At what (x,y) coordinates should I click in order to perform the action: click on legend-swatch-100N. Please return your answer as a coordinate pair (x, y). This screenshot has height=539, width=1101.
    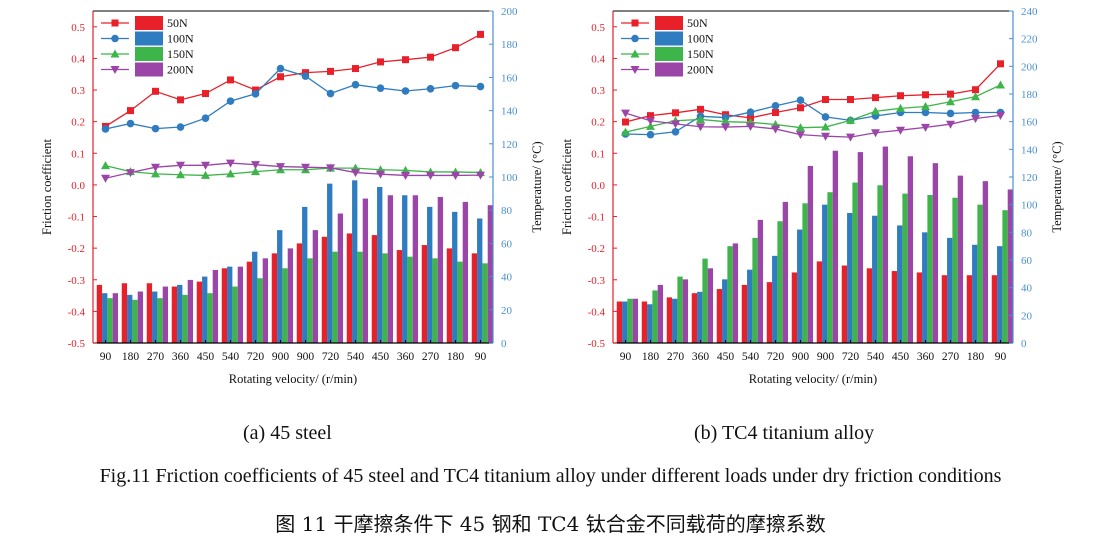
    Looking at the image, I should click on (149, 38).